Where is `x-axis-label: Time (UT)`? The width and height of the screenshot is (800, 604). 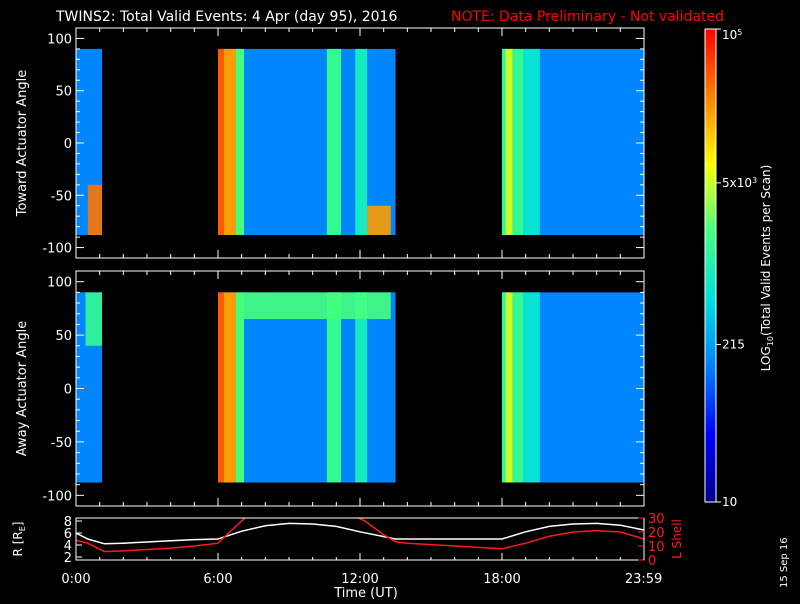 x-axis-label: Time (UT) is located at coordinates (365, 593).